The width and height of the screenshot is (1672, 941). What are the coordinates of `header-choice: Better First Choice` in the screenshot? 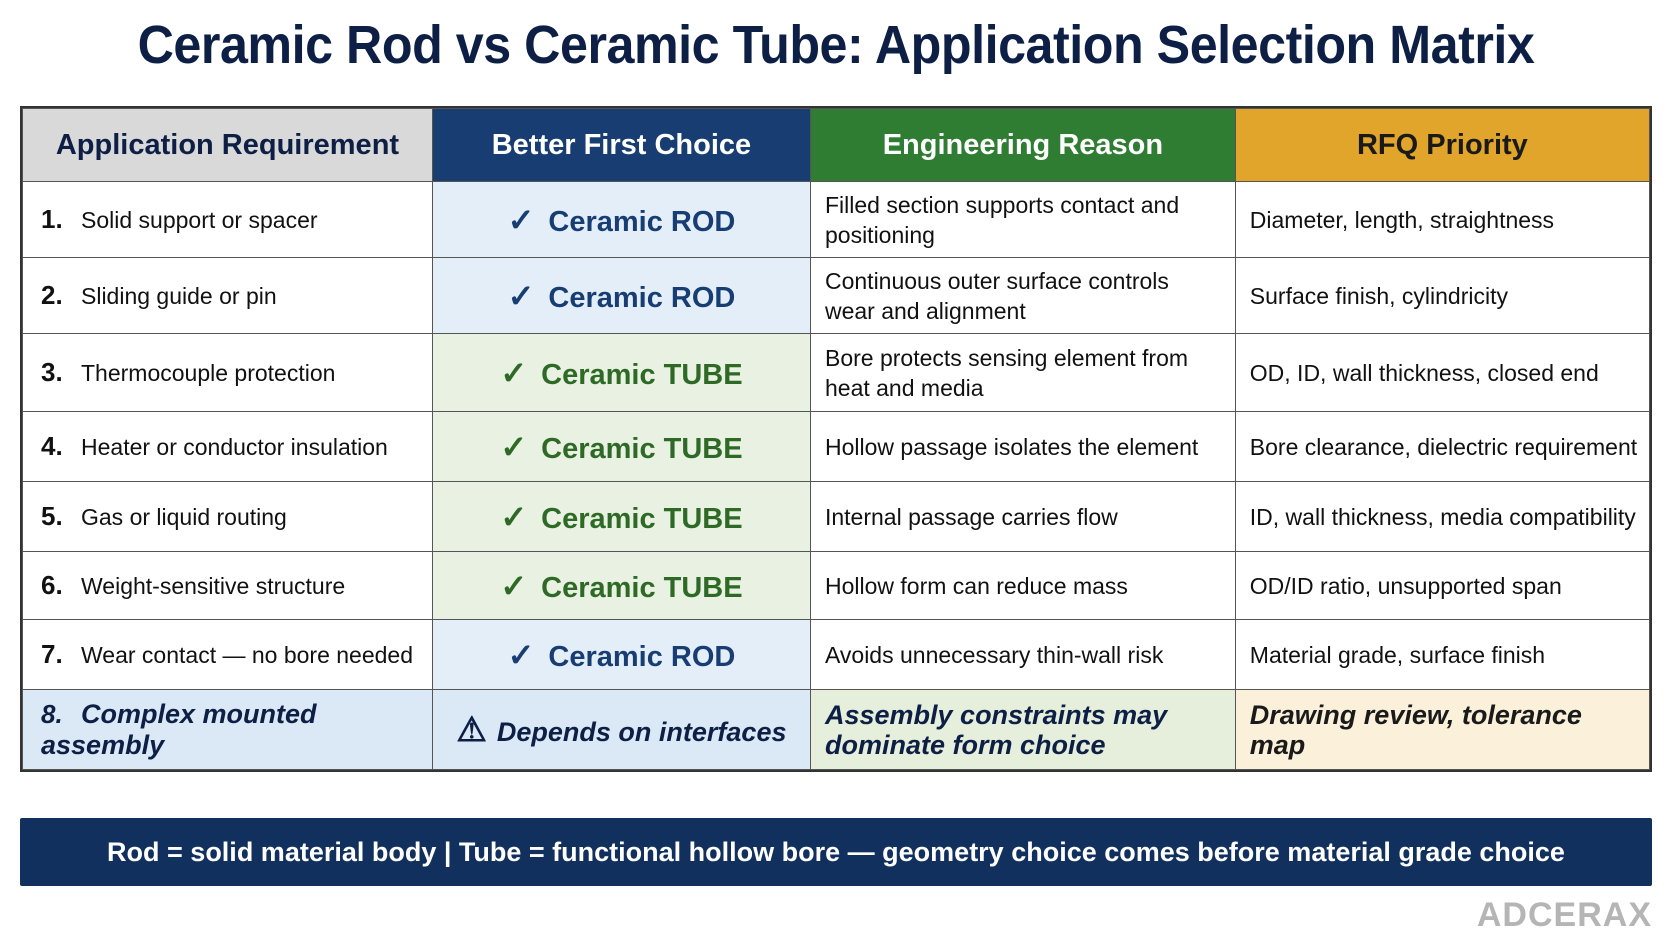 It's located at (621, 145).